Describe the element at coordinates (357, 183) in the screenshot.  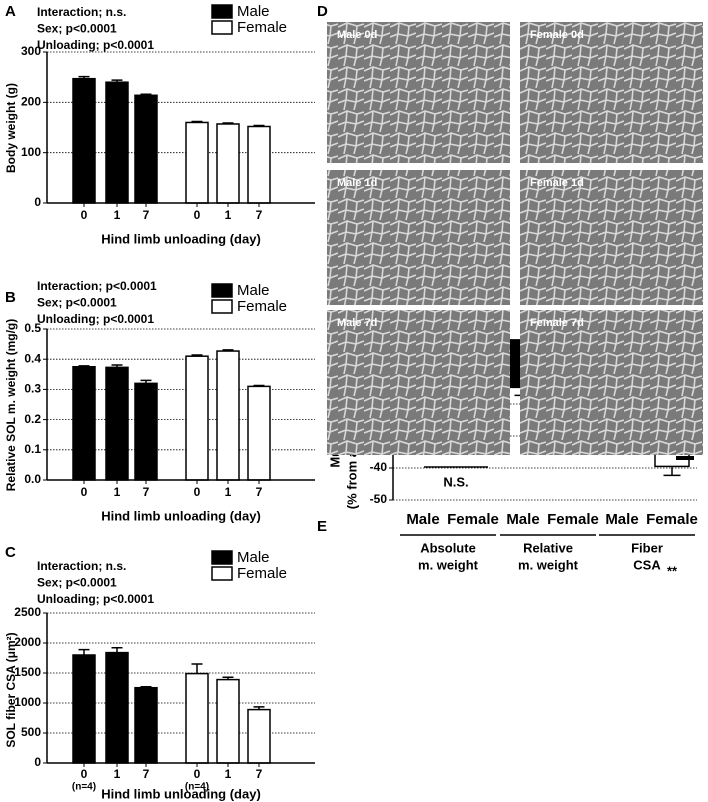
I see `micrograph-label: Male 1d` at that location.